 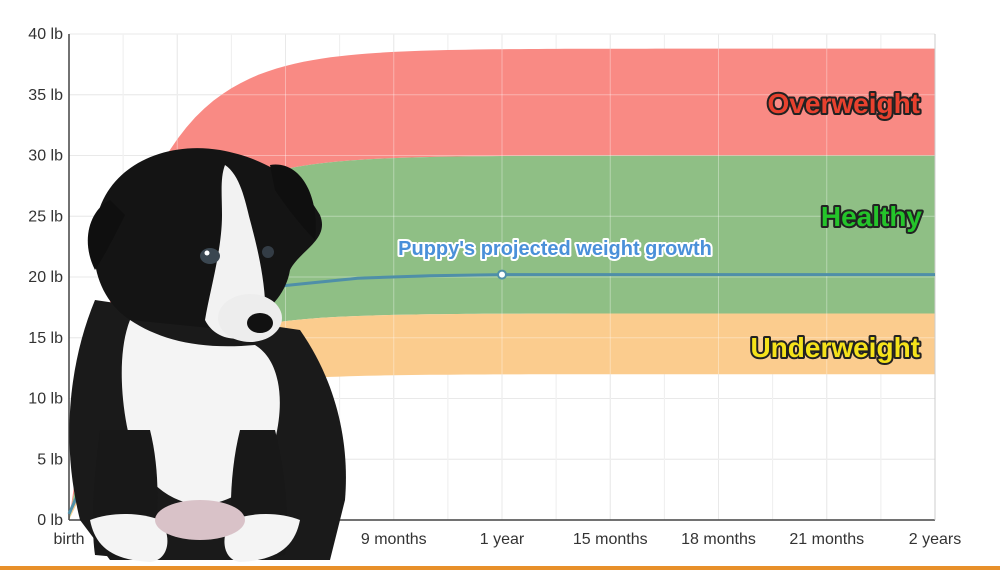 What do you see at coordinates (935, 539) in the screenshot?
I see `x-tick-label: 2 years` at bounding box center [935, 539].